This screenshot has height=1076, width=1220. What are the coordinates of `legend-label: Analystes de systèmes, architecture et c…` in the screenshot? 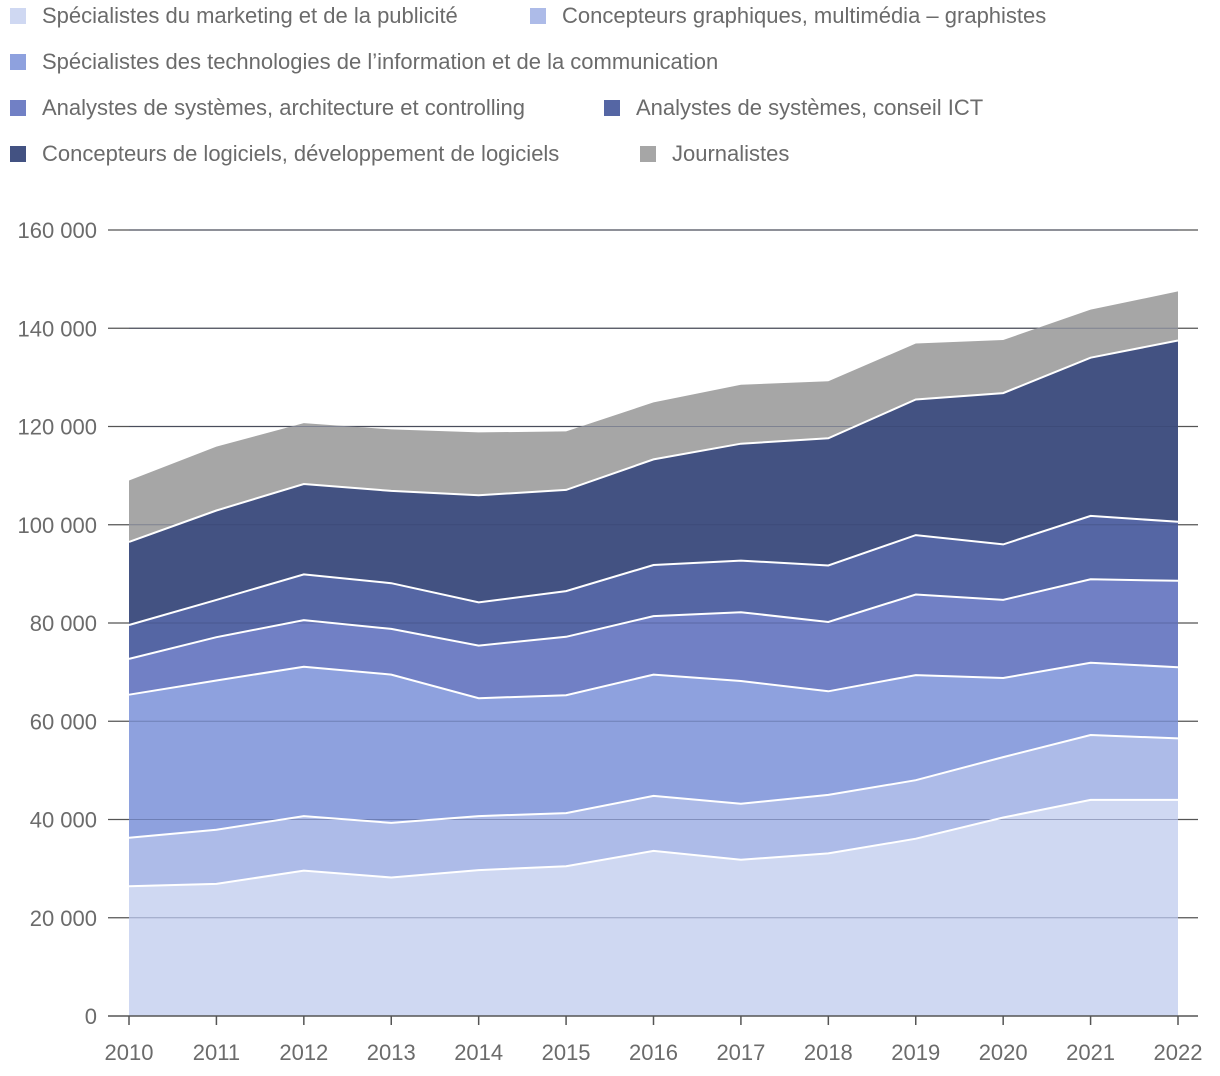 It's located at (284, 107).